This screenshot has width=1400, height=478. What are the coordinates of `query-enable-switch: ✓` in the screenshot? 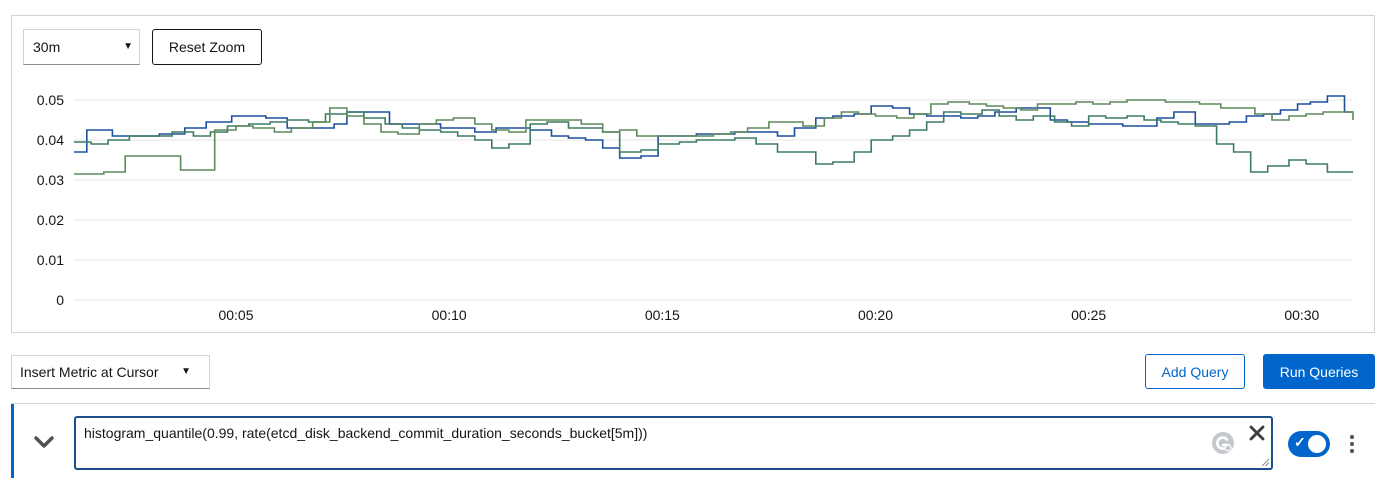 It's located at (1309, 444).